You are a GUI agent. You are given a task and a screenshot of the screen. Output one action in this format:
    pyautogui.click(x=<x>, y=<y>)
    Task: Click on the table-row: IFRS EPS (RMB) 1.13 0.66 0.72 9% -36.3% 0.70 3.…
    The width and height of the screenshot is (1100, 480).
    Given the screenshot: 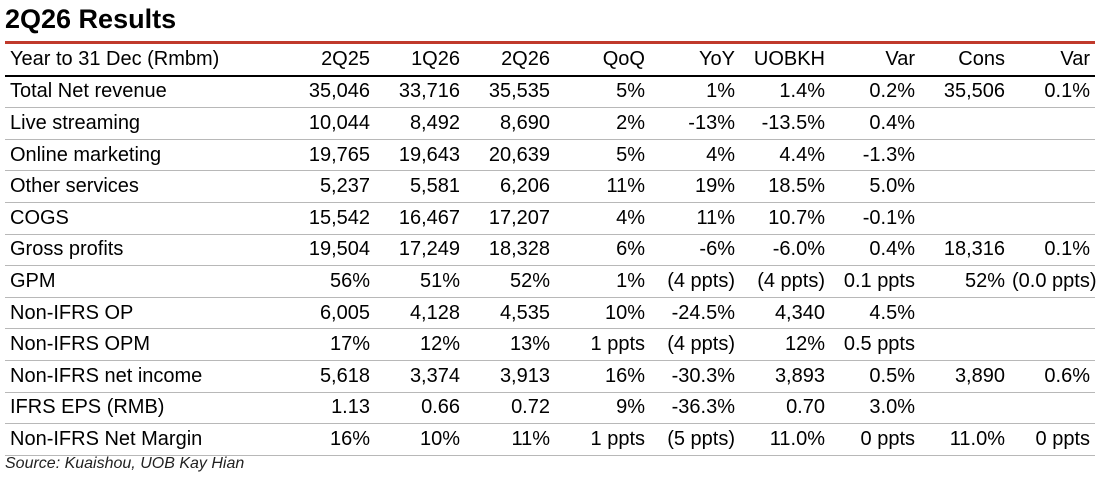 What is the action you would take?
    pyautogui.click(x=550, y=408)
    